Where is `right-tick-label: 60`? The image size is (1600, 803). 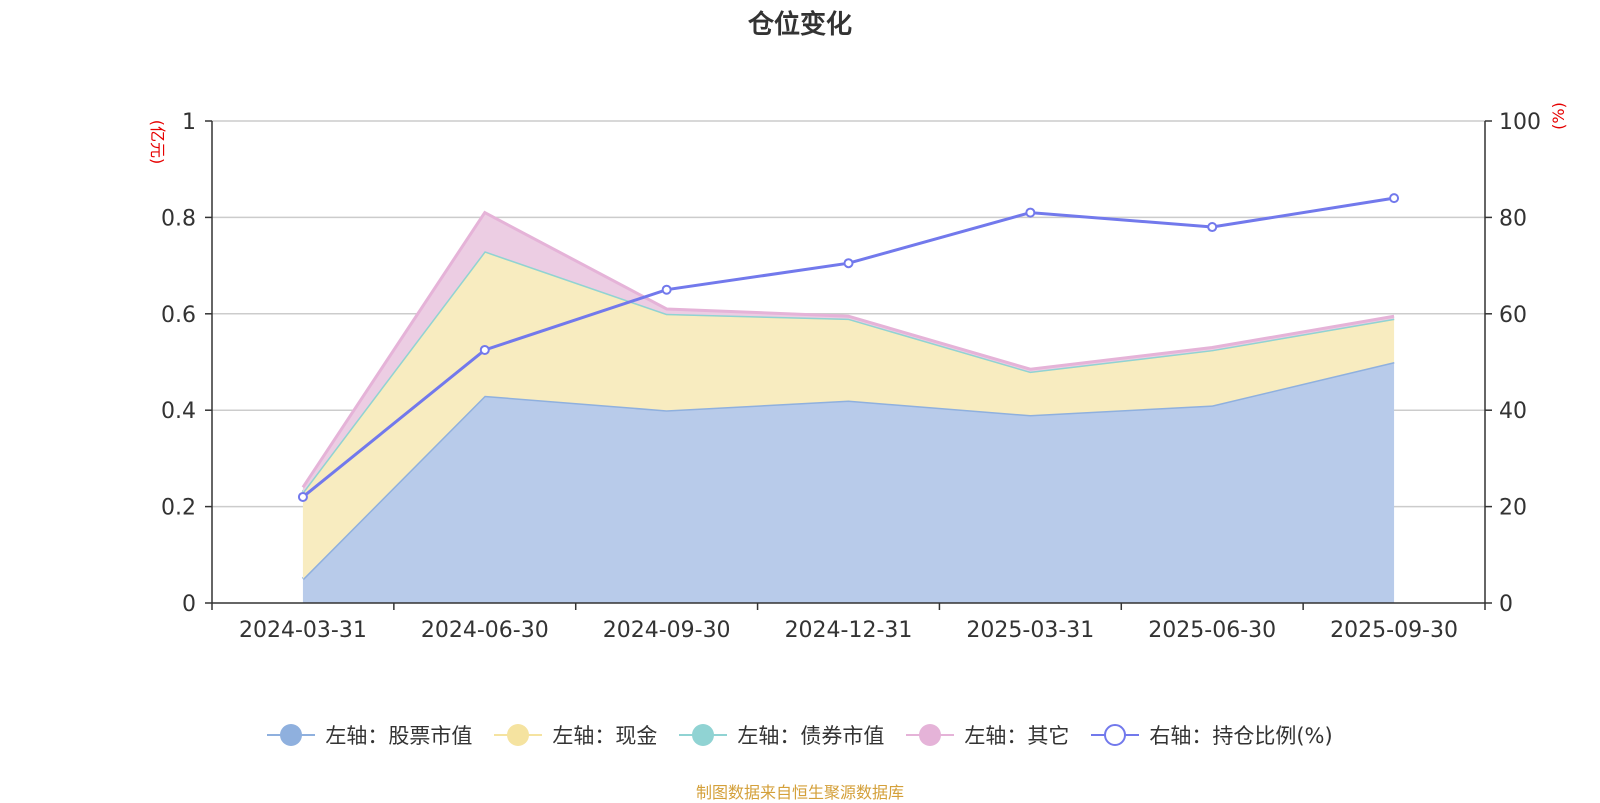
right-tick-label: 60 is located at coordinates (1513, 315).